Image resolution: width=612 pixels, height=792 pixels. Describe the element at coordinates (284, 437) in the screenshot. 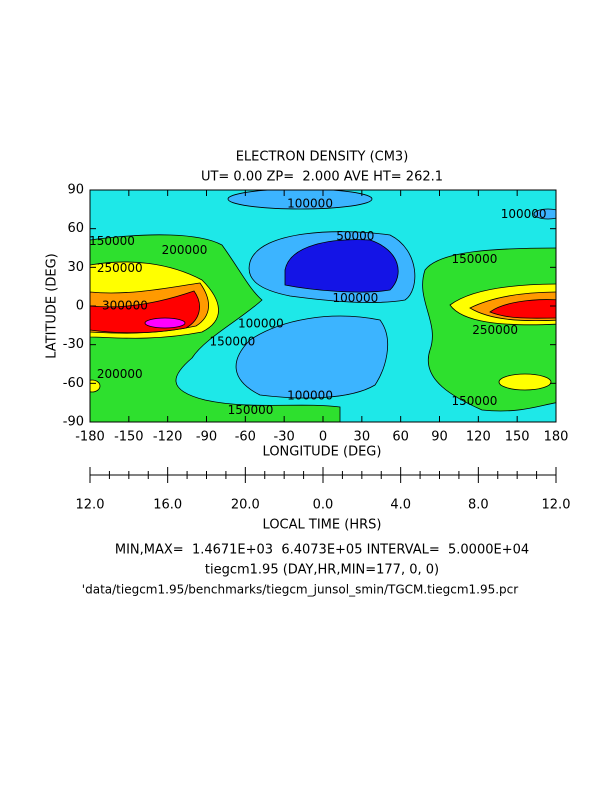

I see `x-tick-label: -30` at that location.